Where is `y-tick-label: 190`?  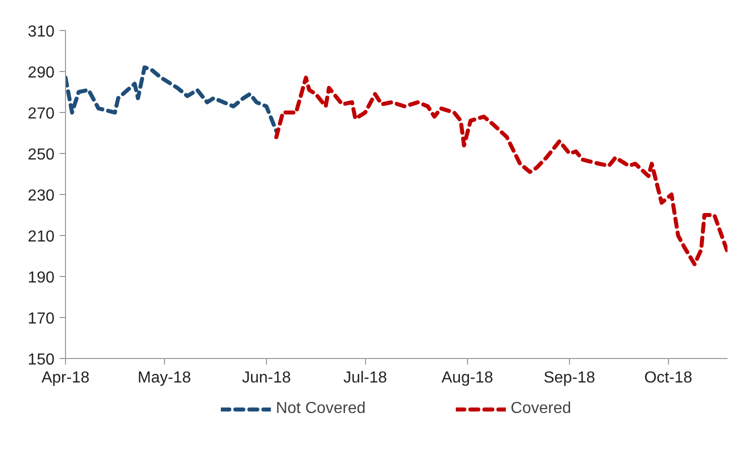
y-tick-label: 190 is located at coordinates (41, 278).